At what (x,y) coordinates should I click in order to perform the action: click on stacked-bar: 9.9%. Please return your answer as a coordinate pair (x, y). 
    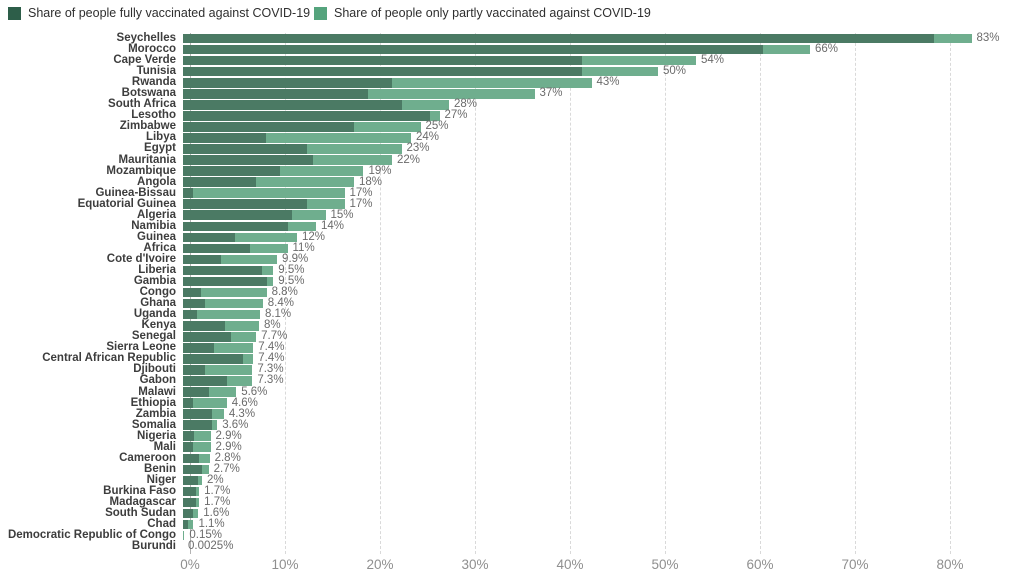
    Looking at the image, I should click on (245, 259).